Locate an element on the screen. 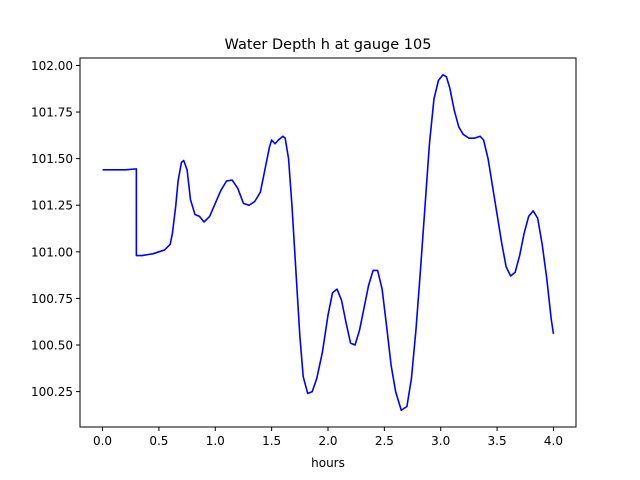 The height and width of the screenshot is (480, 640). x-tick-label: 0.0 is located at coordinates (102, 441).